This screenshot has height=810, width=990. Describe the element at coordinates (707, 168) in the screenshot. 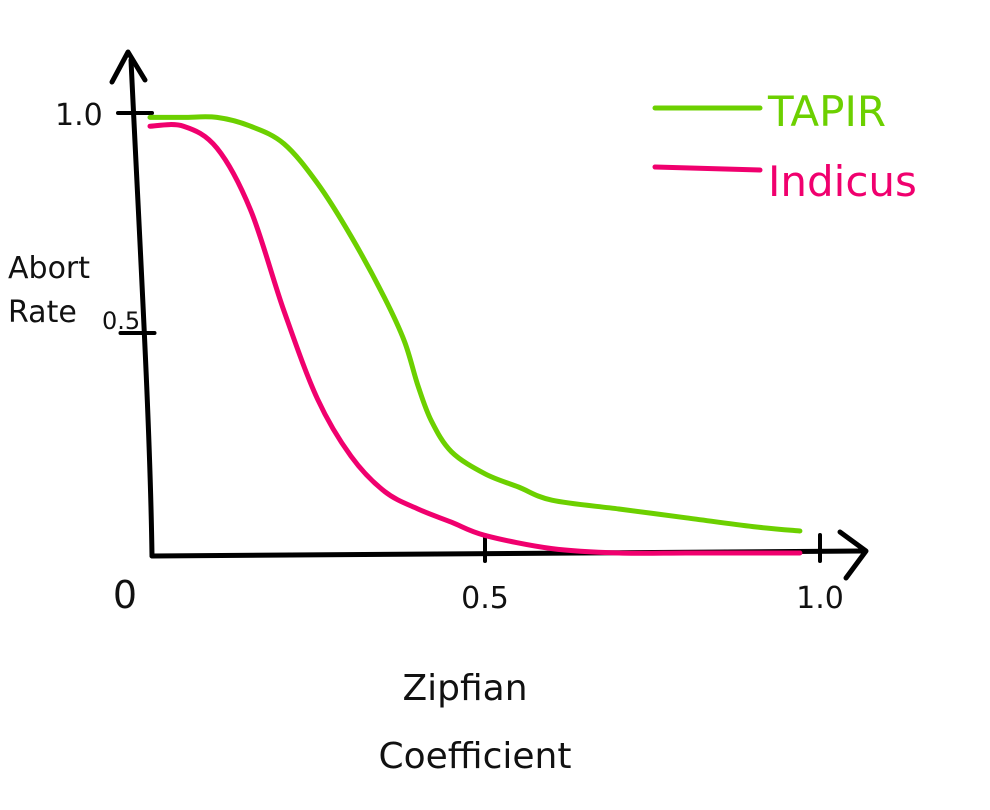

I see `legend-swatch-indicus` at that location.